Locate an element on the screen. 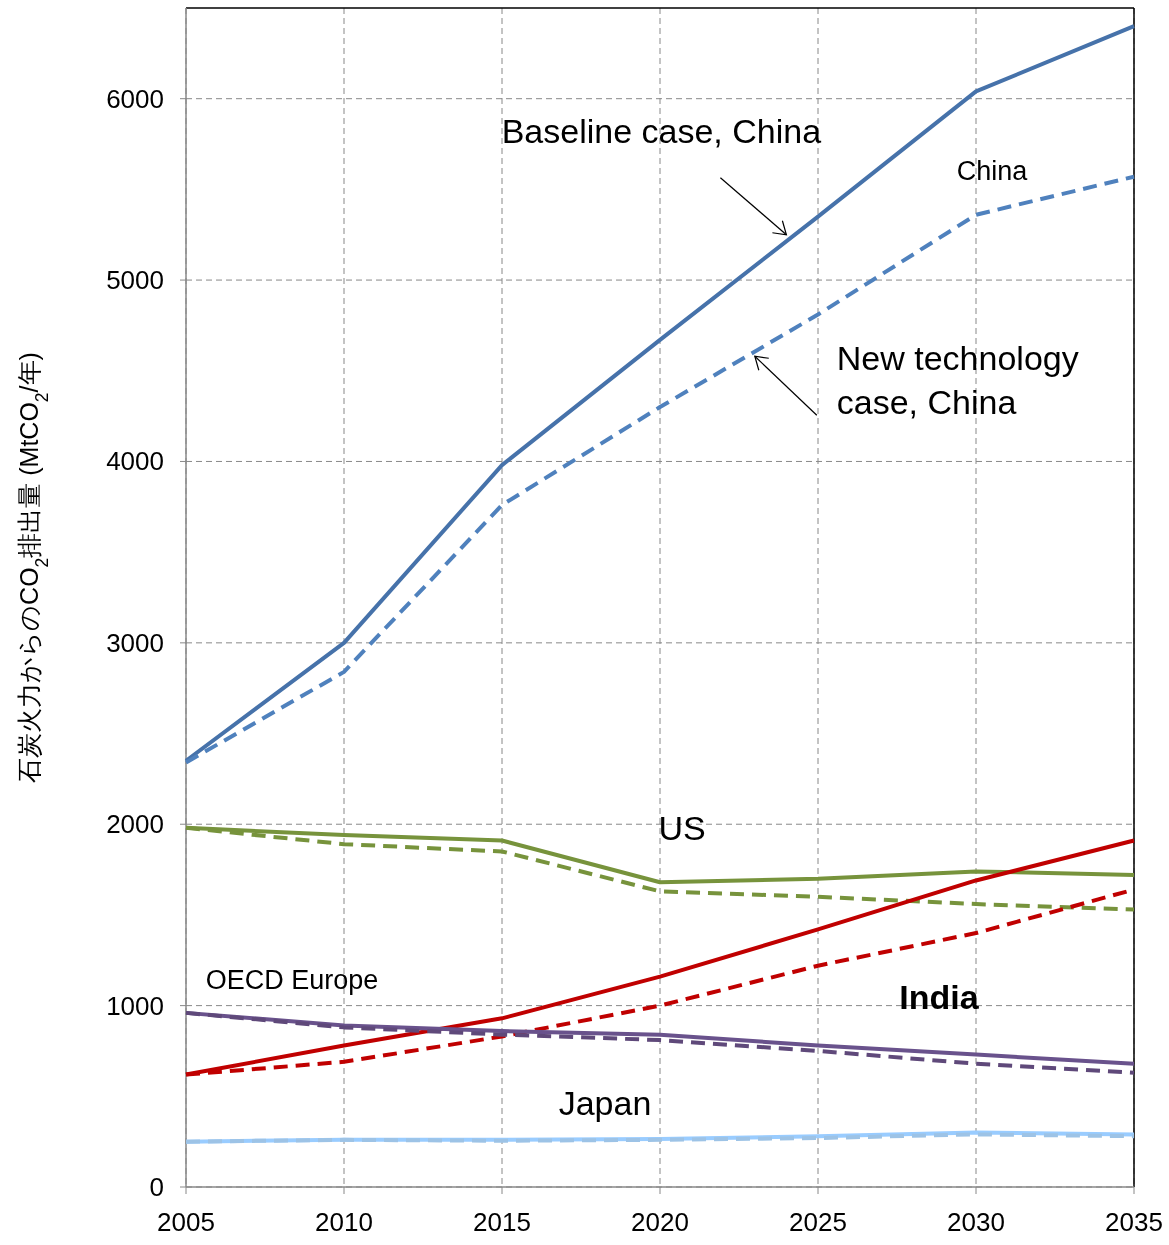 The width and height of the screenshot is (1169, 1245). annotation: OECD Europe is located at coordinates (292, 980).